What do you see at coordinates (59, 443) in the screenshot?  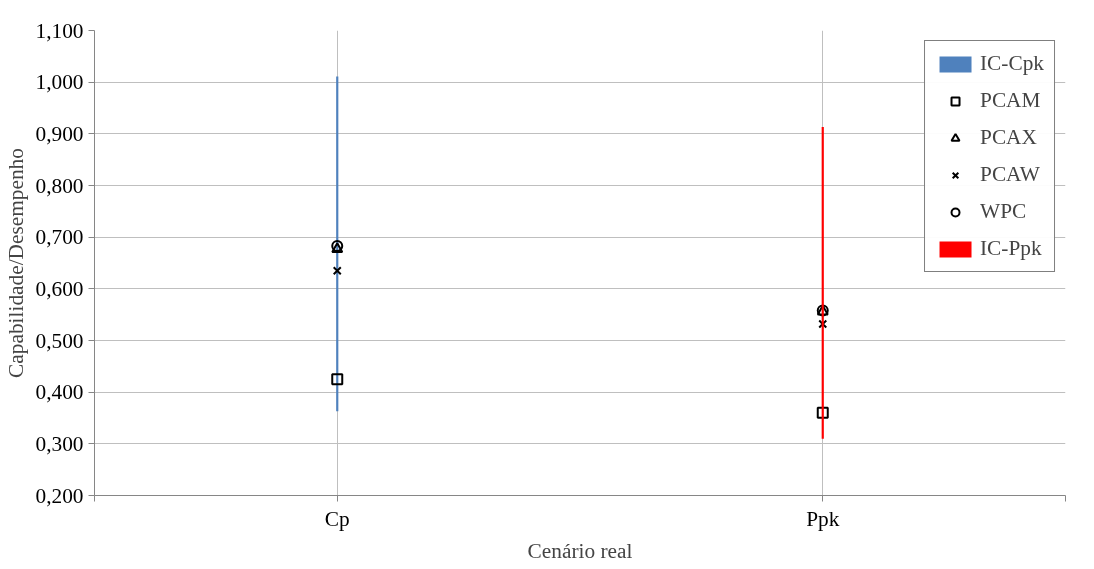 I see `y-tick-label: 0,300` at bounding box center [59, 443].